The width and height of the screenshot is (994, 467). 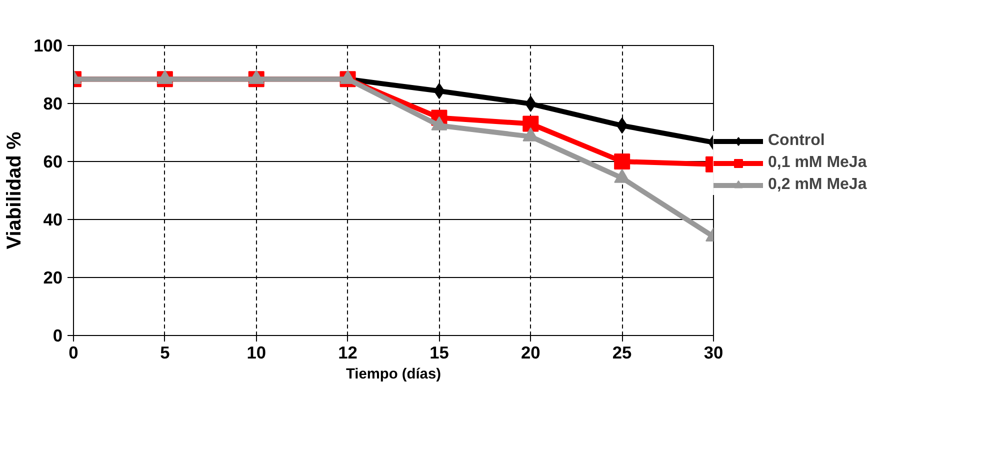 I want to click on y-tick-label: 80, so click(x=53, y=104).